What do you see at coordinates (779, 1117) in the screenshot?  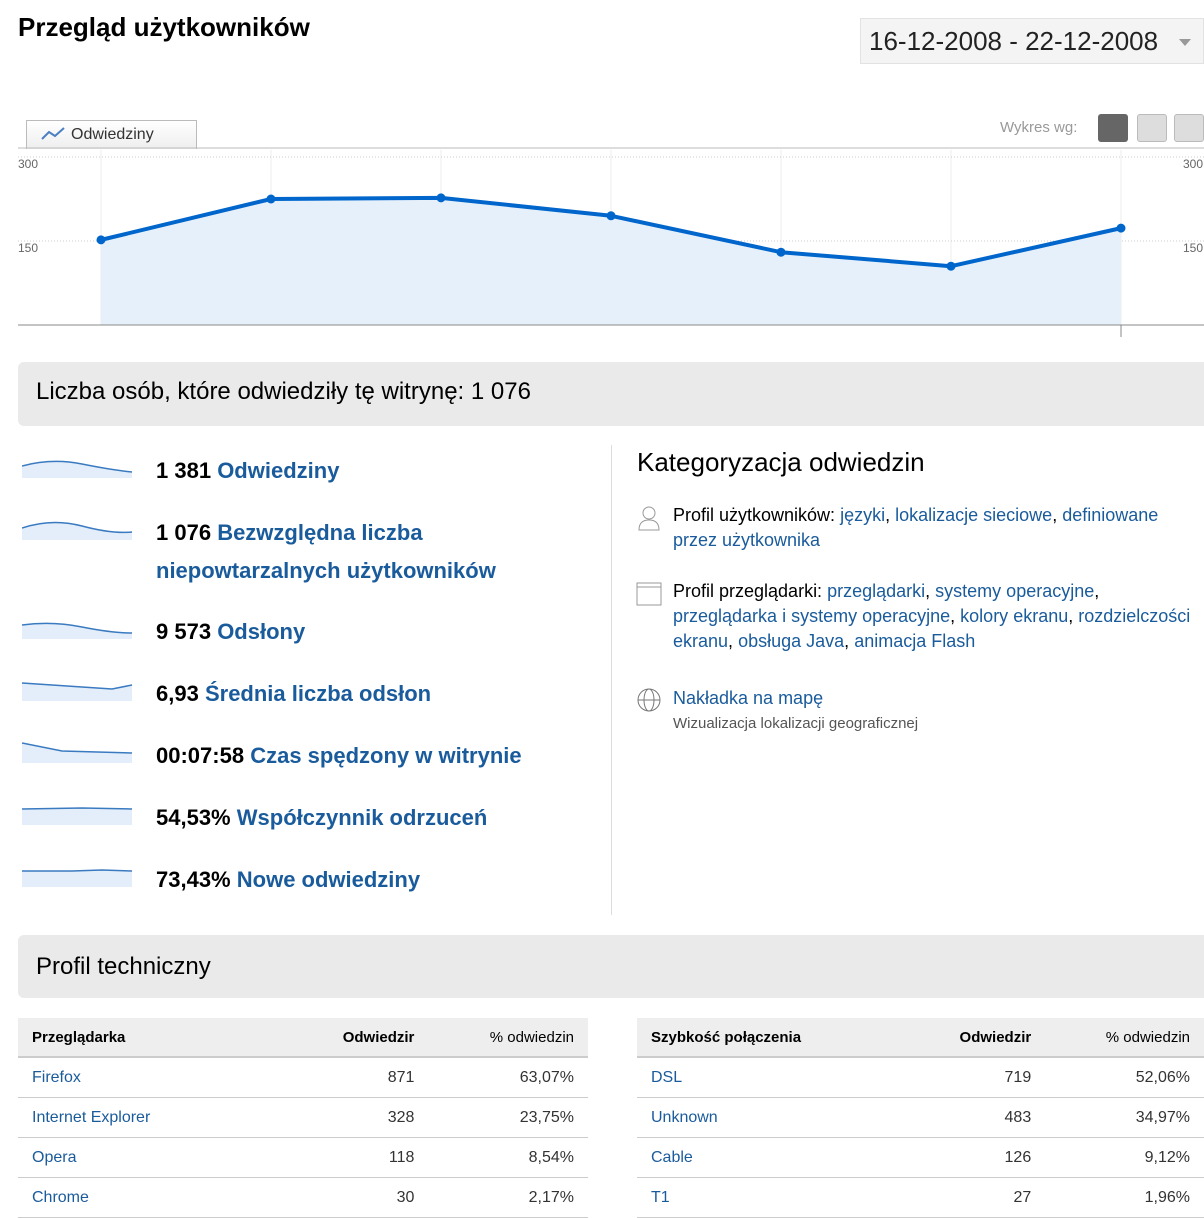 I see `table-cell: Unknown` at bounding box center [779, 1117].